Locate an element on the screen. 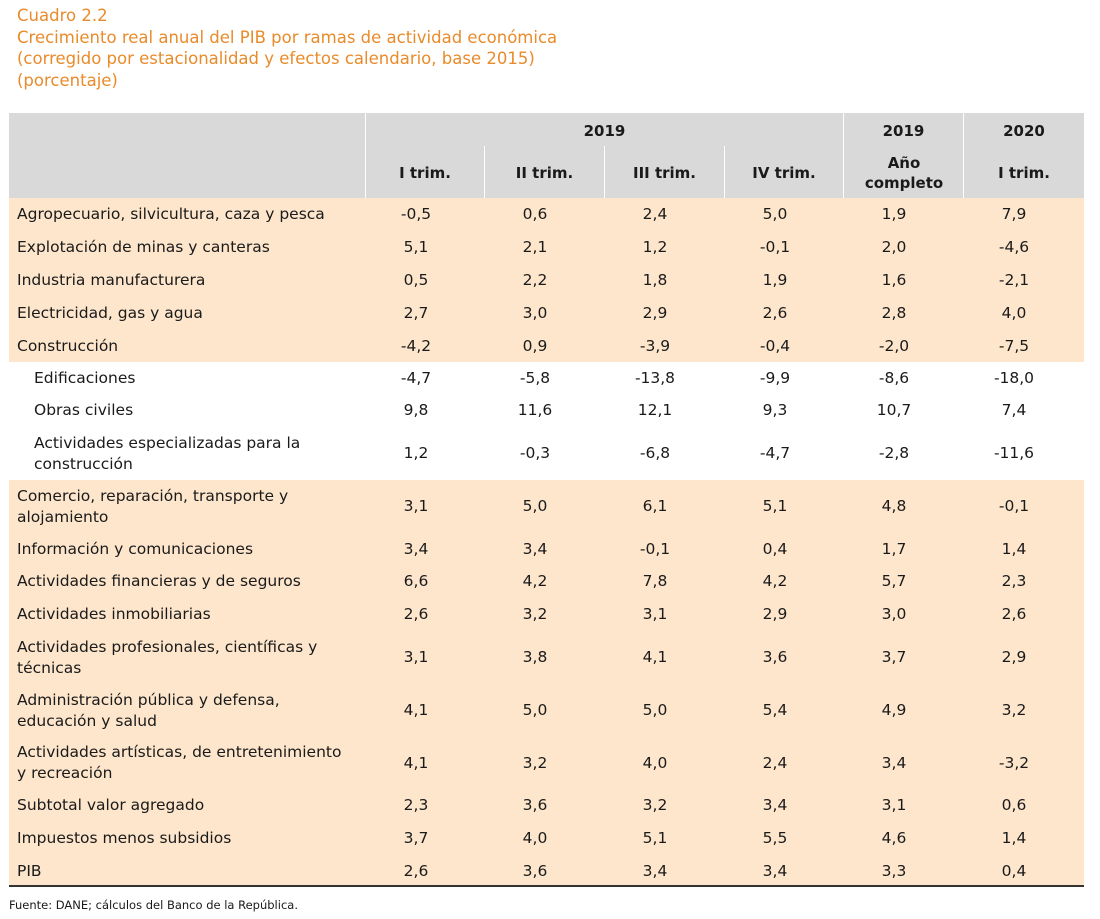 This screenshot has height=919, width=1100. row-value: -6,8 is located at coordinates (655, 453).